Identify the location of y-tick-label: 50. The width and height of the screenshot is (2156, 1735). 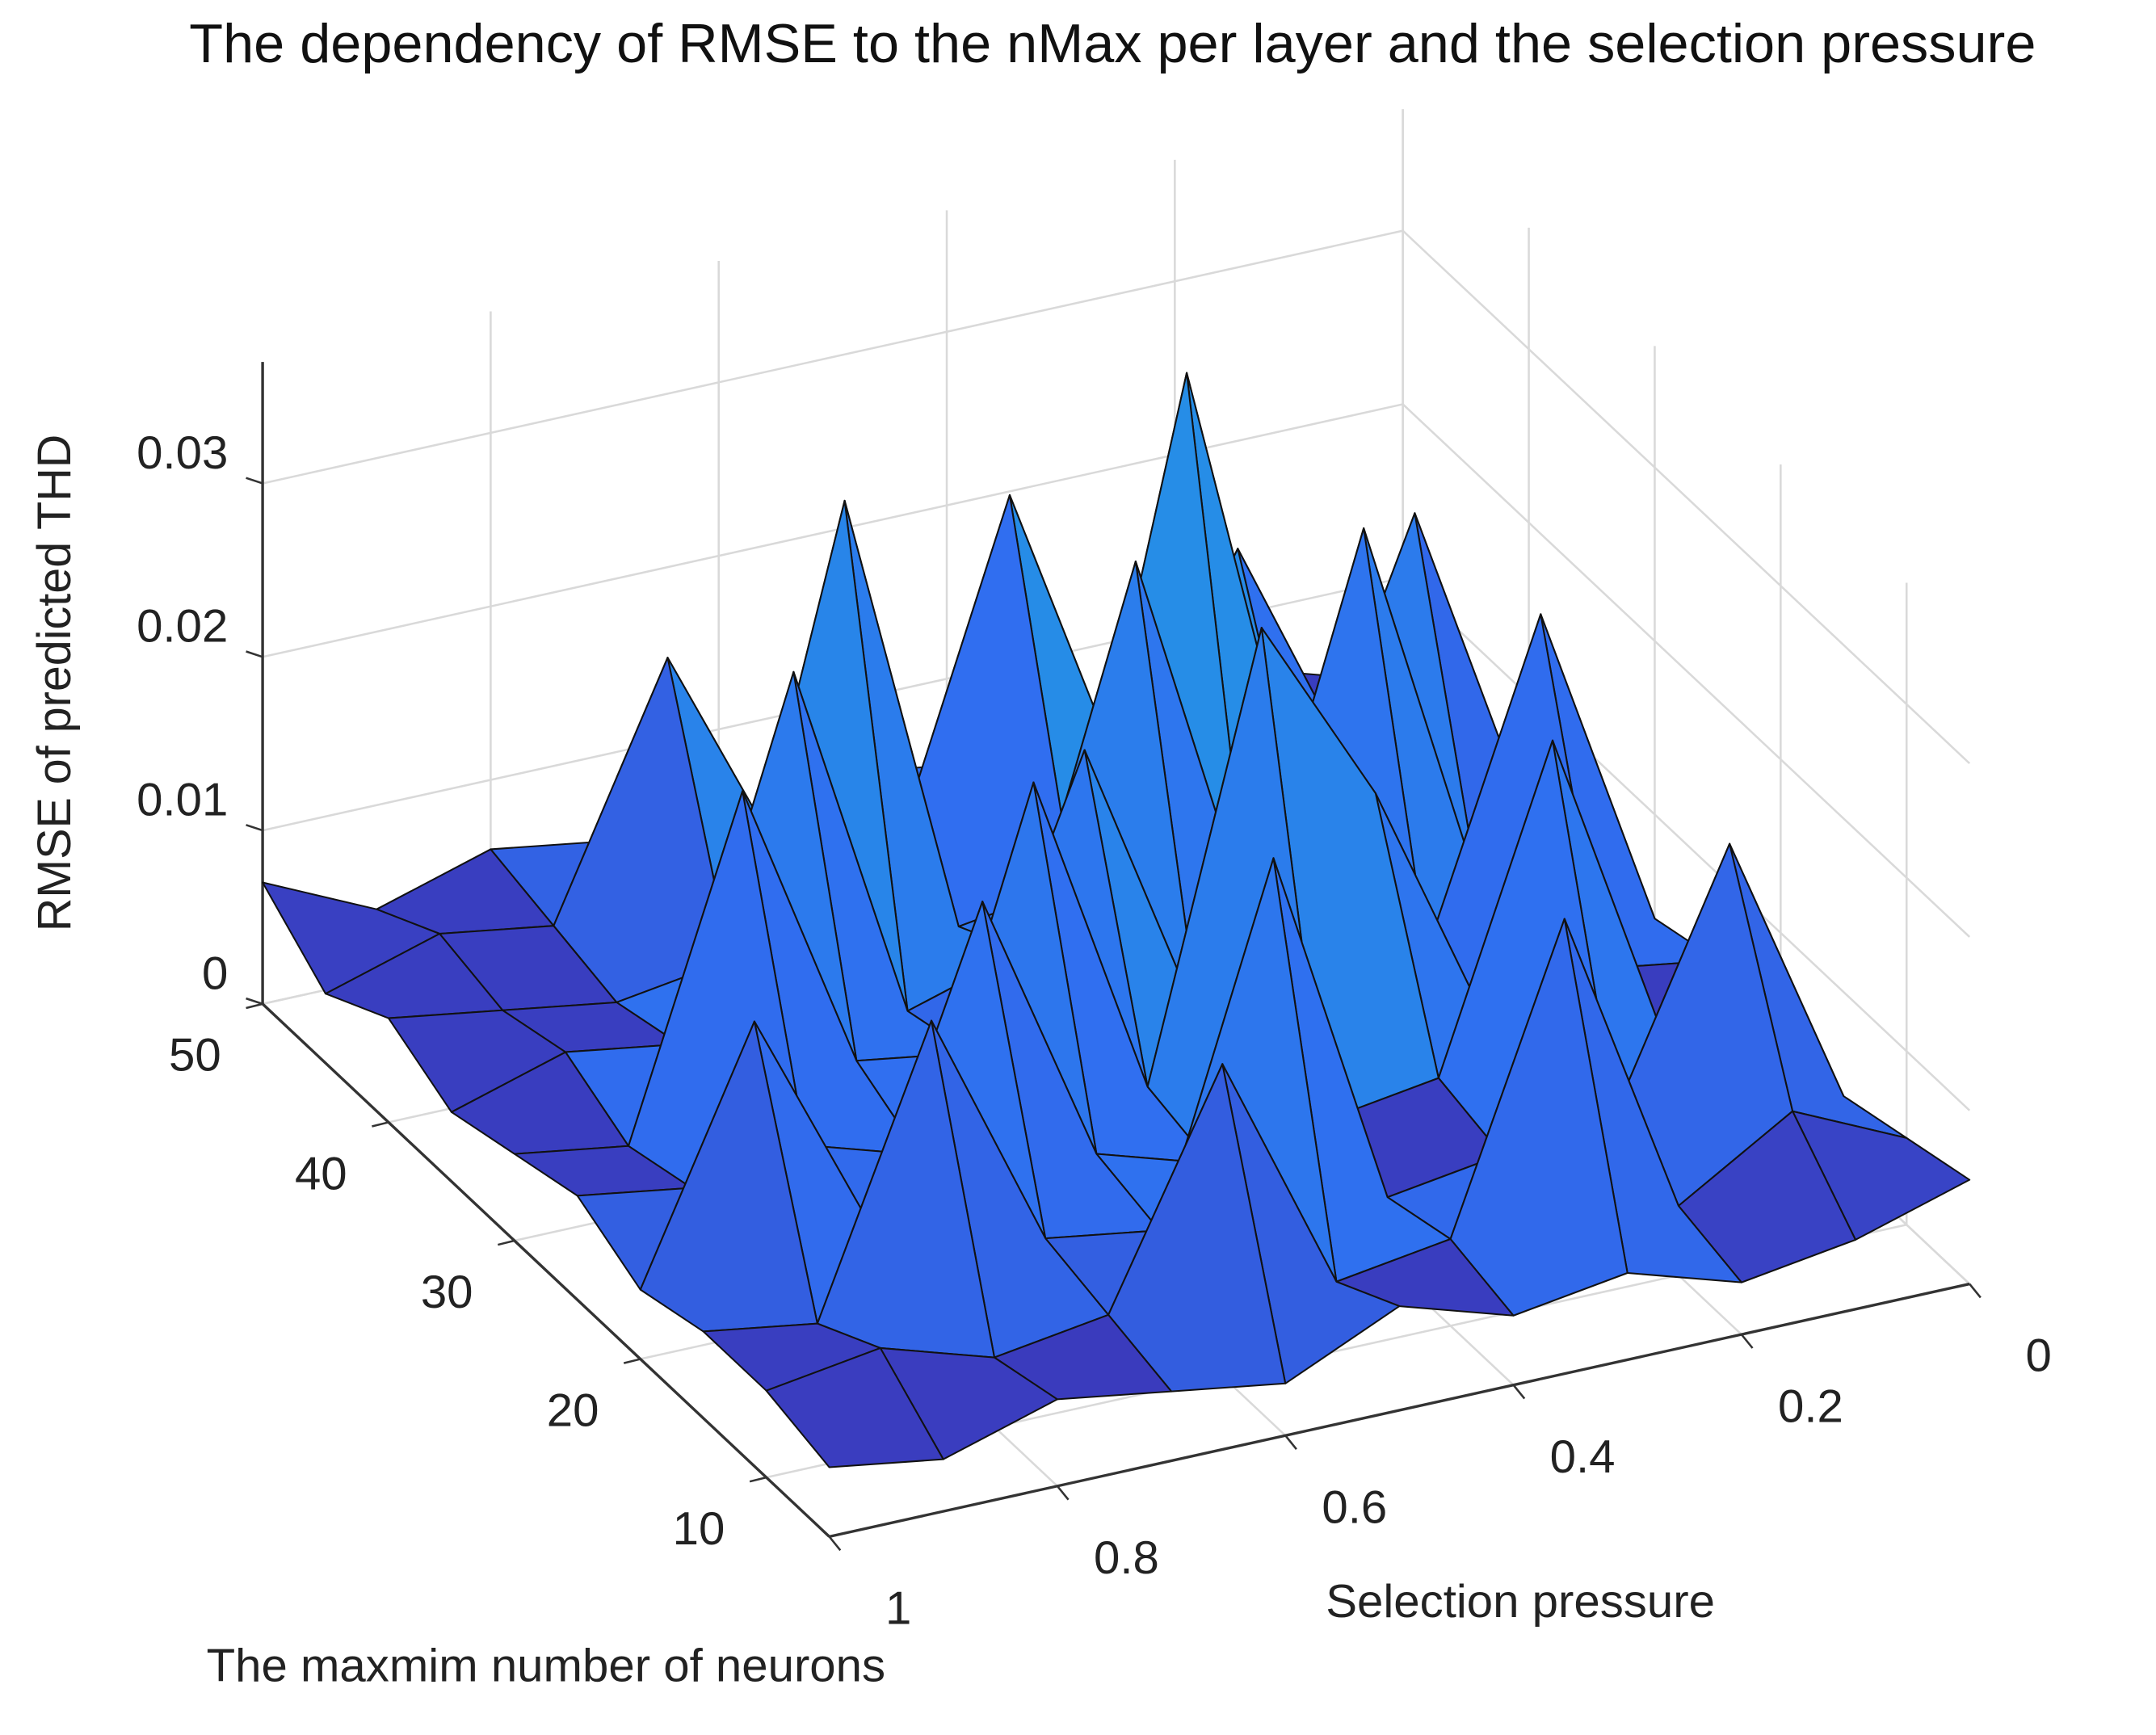
(195, 1056).